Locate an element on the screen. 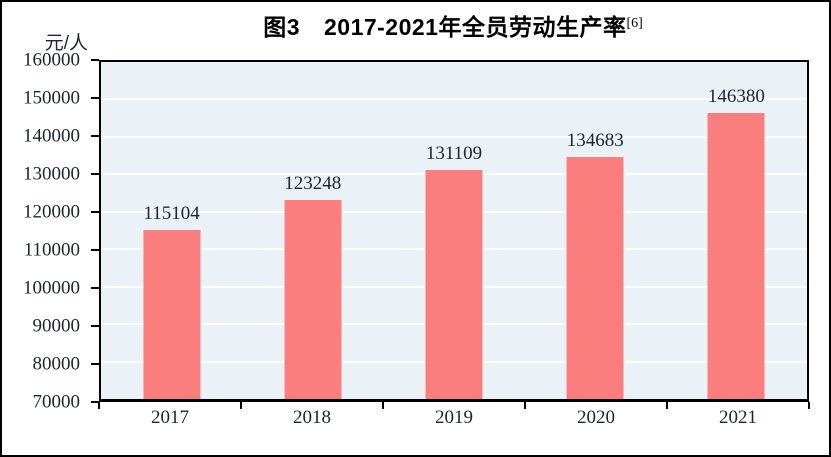 The width and height of the screenshot is (831, 457). x-tick-label: 2017 is located at coordinates (170, 417).